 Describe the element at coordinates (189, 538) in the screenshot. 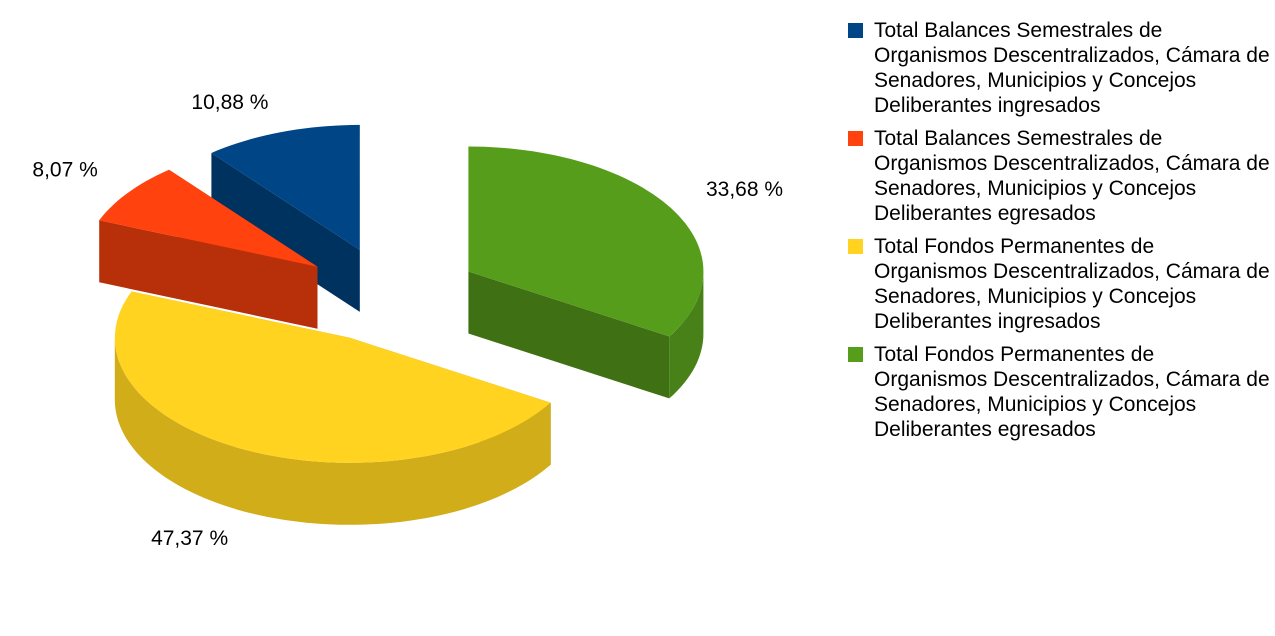

I see `data-label: 47,37 %` at that location.